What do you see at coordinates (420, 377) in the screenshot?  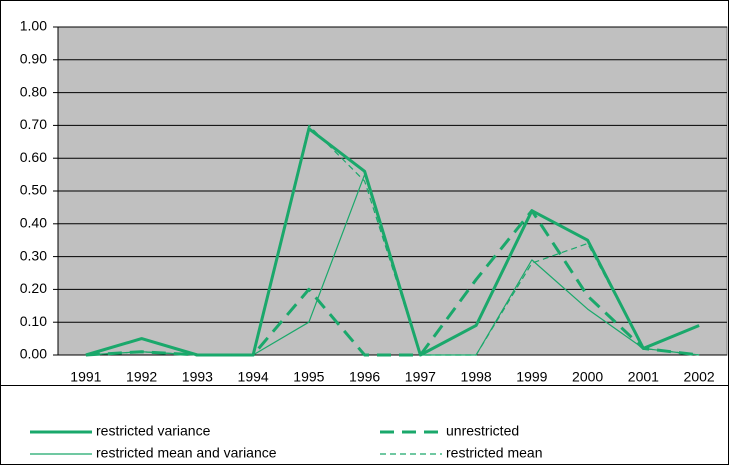 I see `x-tick-label: 1997` at bounding box center [420, 377].